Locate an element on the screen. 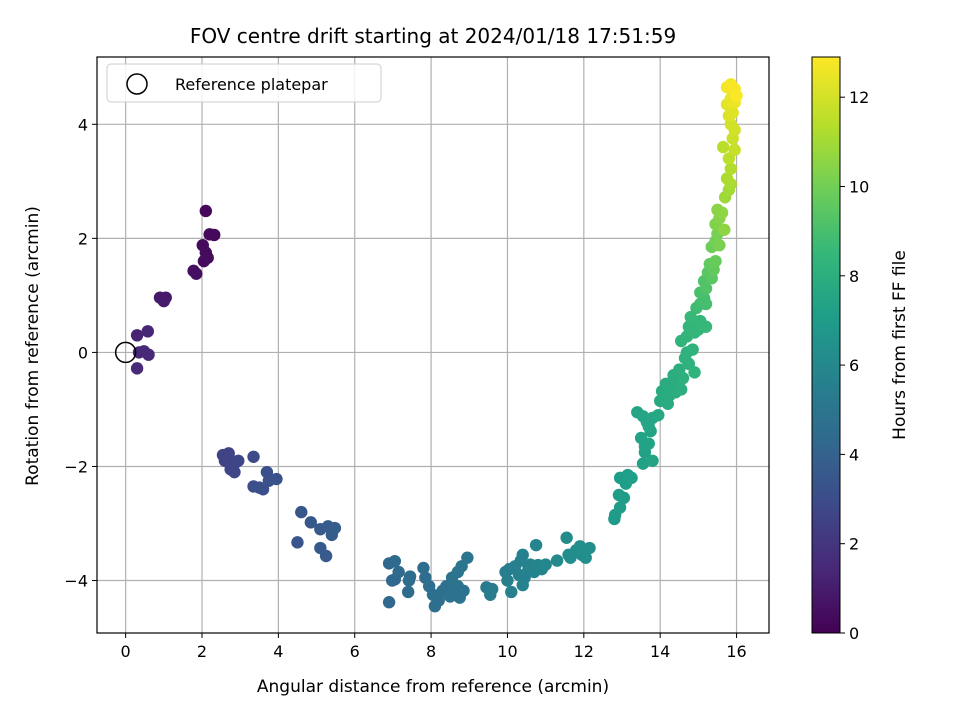 Image resolution: width=960 pixels, height=720 pixels. x-tick-label: 4 is located at coordinates (278, 651).